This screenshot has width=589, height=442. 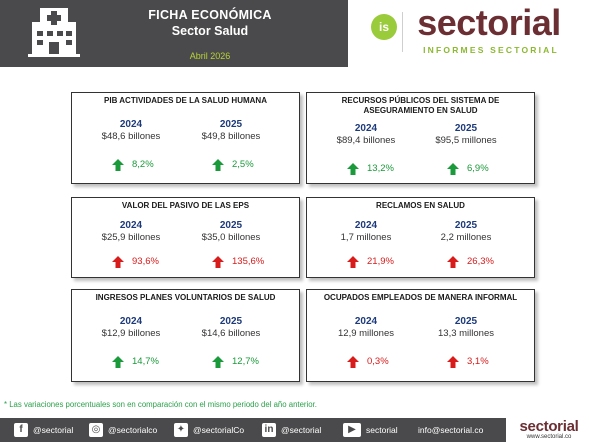 What do you see at coordinates (96, 430) in the screenshot?
I see `instagram-icon: ◎` at bounding box center [96, 430].